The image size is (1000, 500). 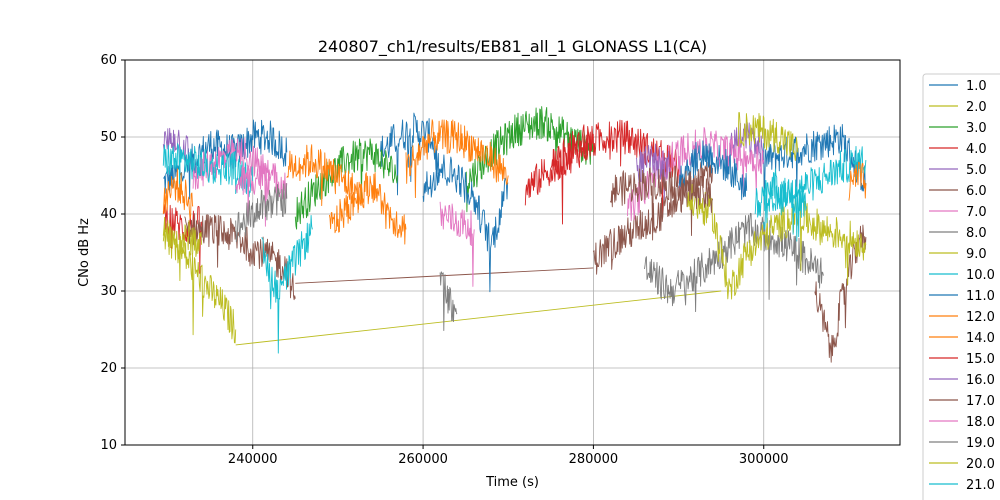 What do you see at coordinates (512, 482) in the screenshot?
I see `x-axis-label: Time (s)` at bounding box center [512, 482].